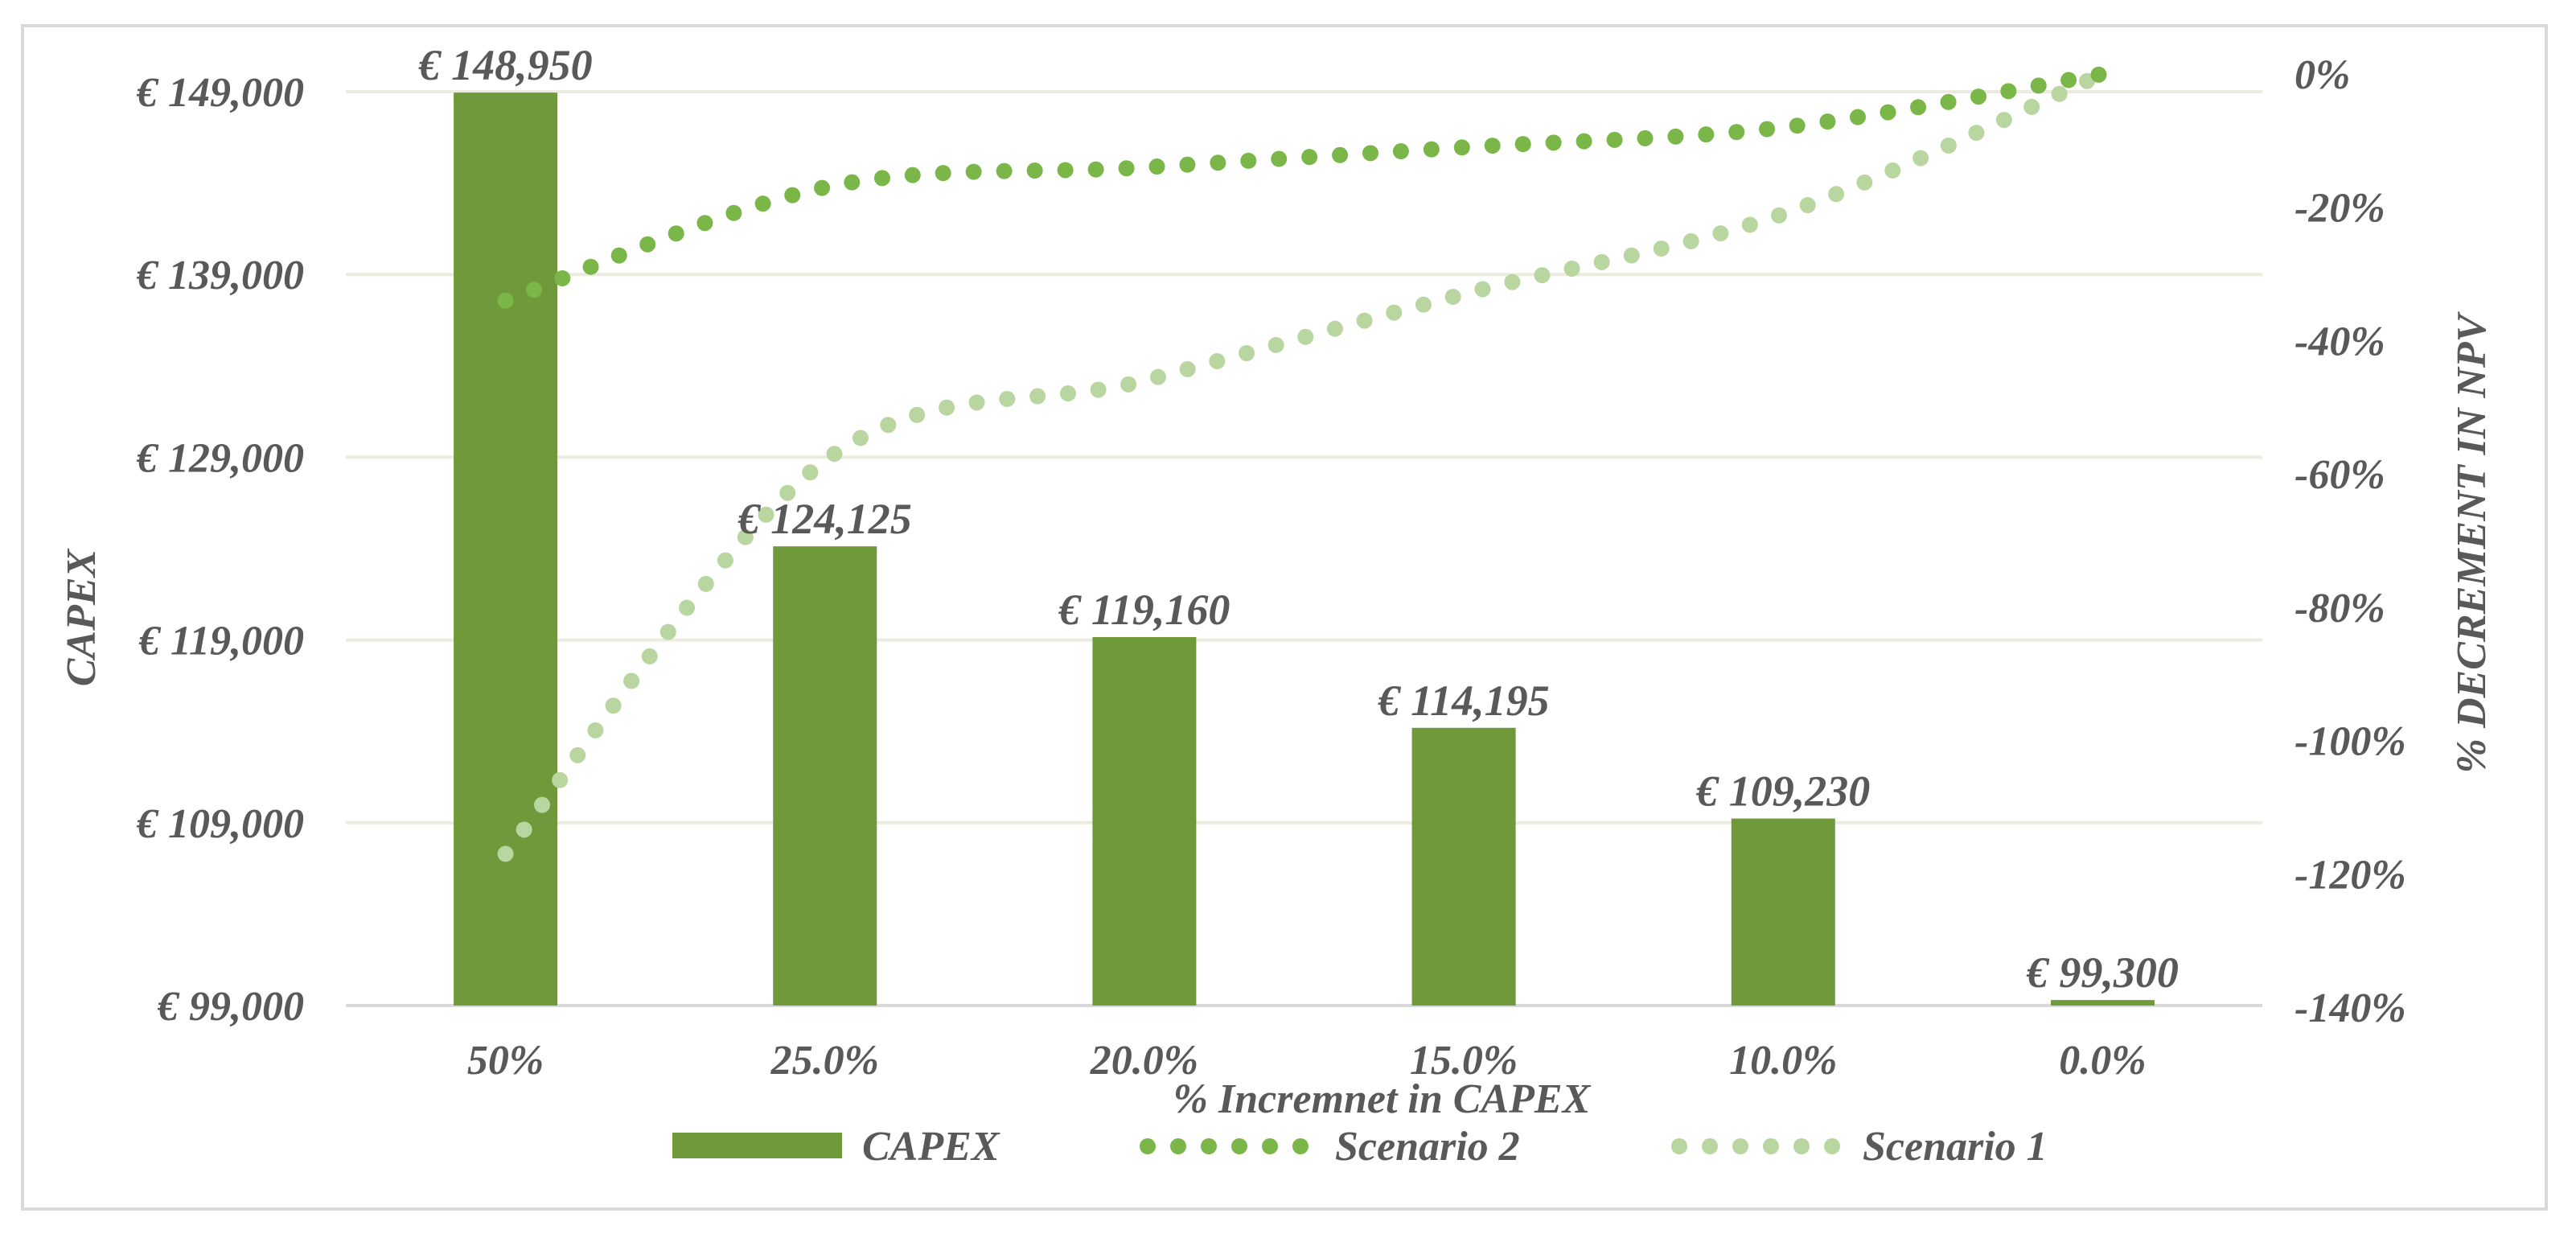 This screenshot has height=1238, width=2576. What do you see at coordinates (2322, 75) in the screenshot?
I see `y2-tick-label: 0%` at bounding box center [2322, 75].